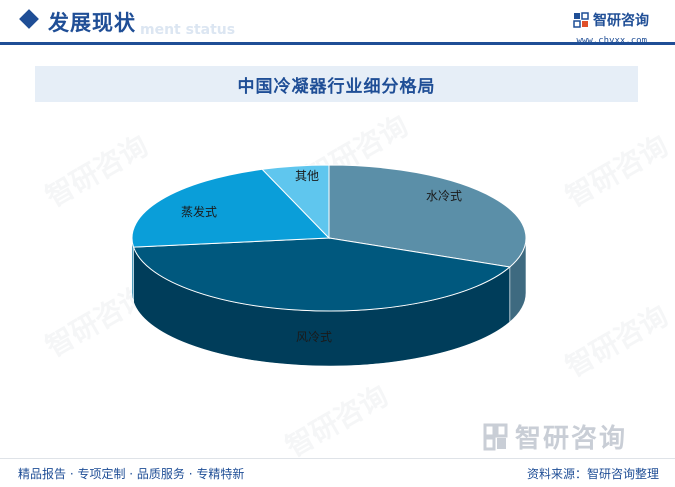 The width and height of the screenshot is (675, 487). Describe the element at coordinates (621, 21) in the screenshot. I see `brand-name: 智研咨询` at that location.